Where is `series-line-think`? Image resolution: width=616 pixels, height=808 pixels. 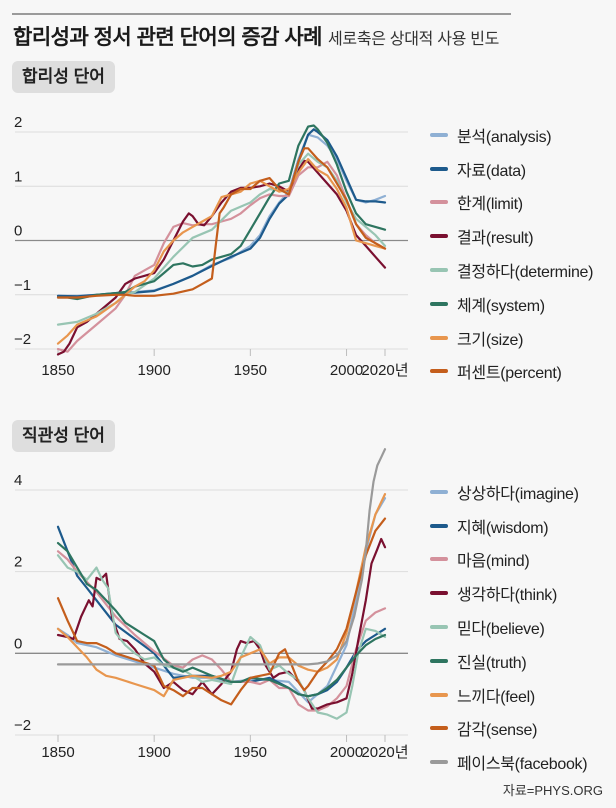 series-line-think is located at coordinates (221, 623).